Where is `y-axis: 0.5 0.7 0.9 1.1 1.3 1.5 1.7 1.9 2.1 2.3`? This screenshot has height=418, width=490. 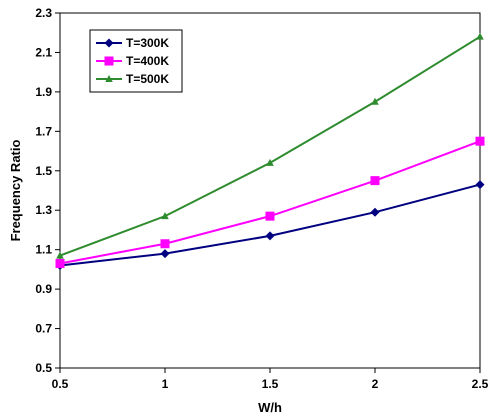
y-axis: 0.5 0.7 0.9 1.1 1.3 1.5 1.7 1.9 2.1 2.3 is located at coordinates (47, 190).